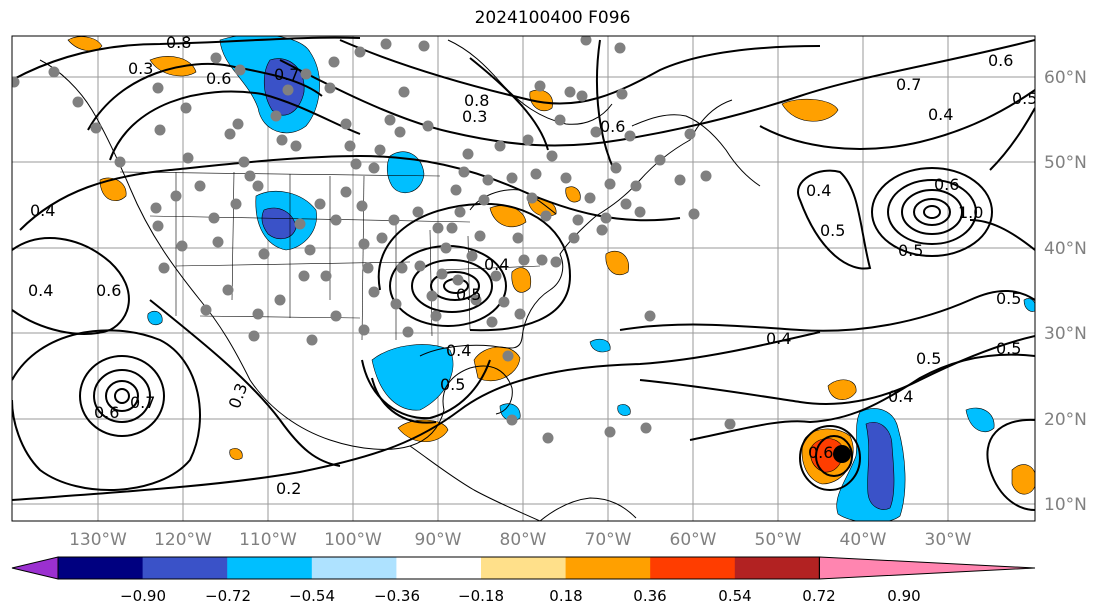  I want to click on strong-negative-fill-region, so click(279, 223).